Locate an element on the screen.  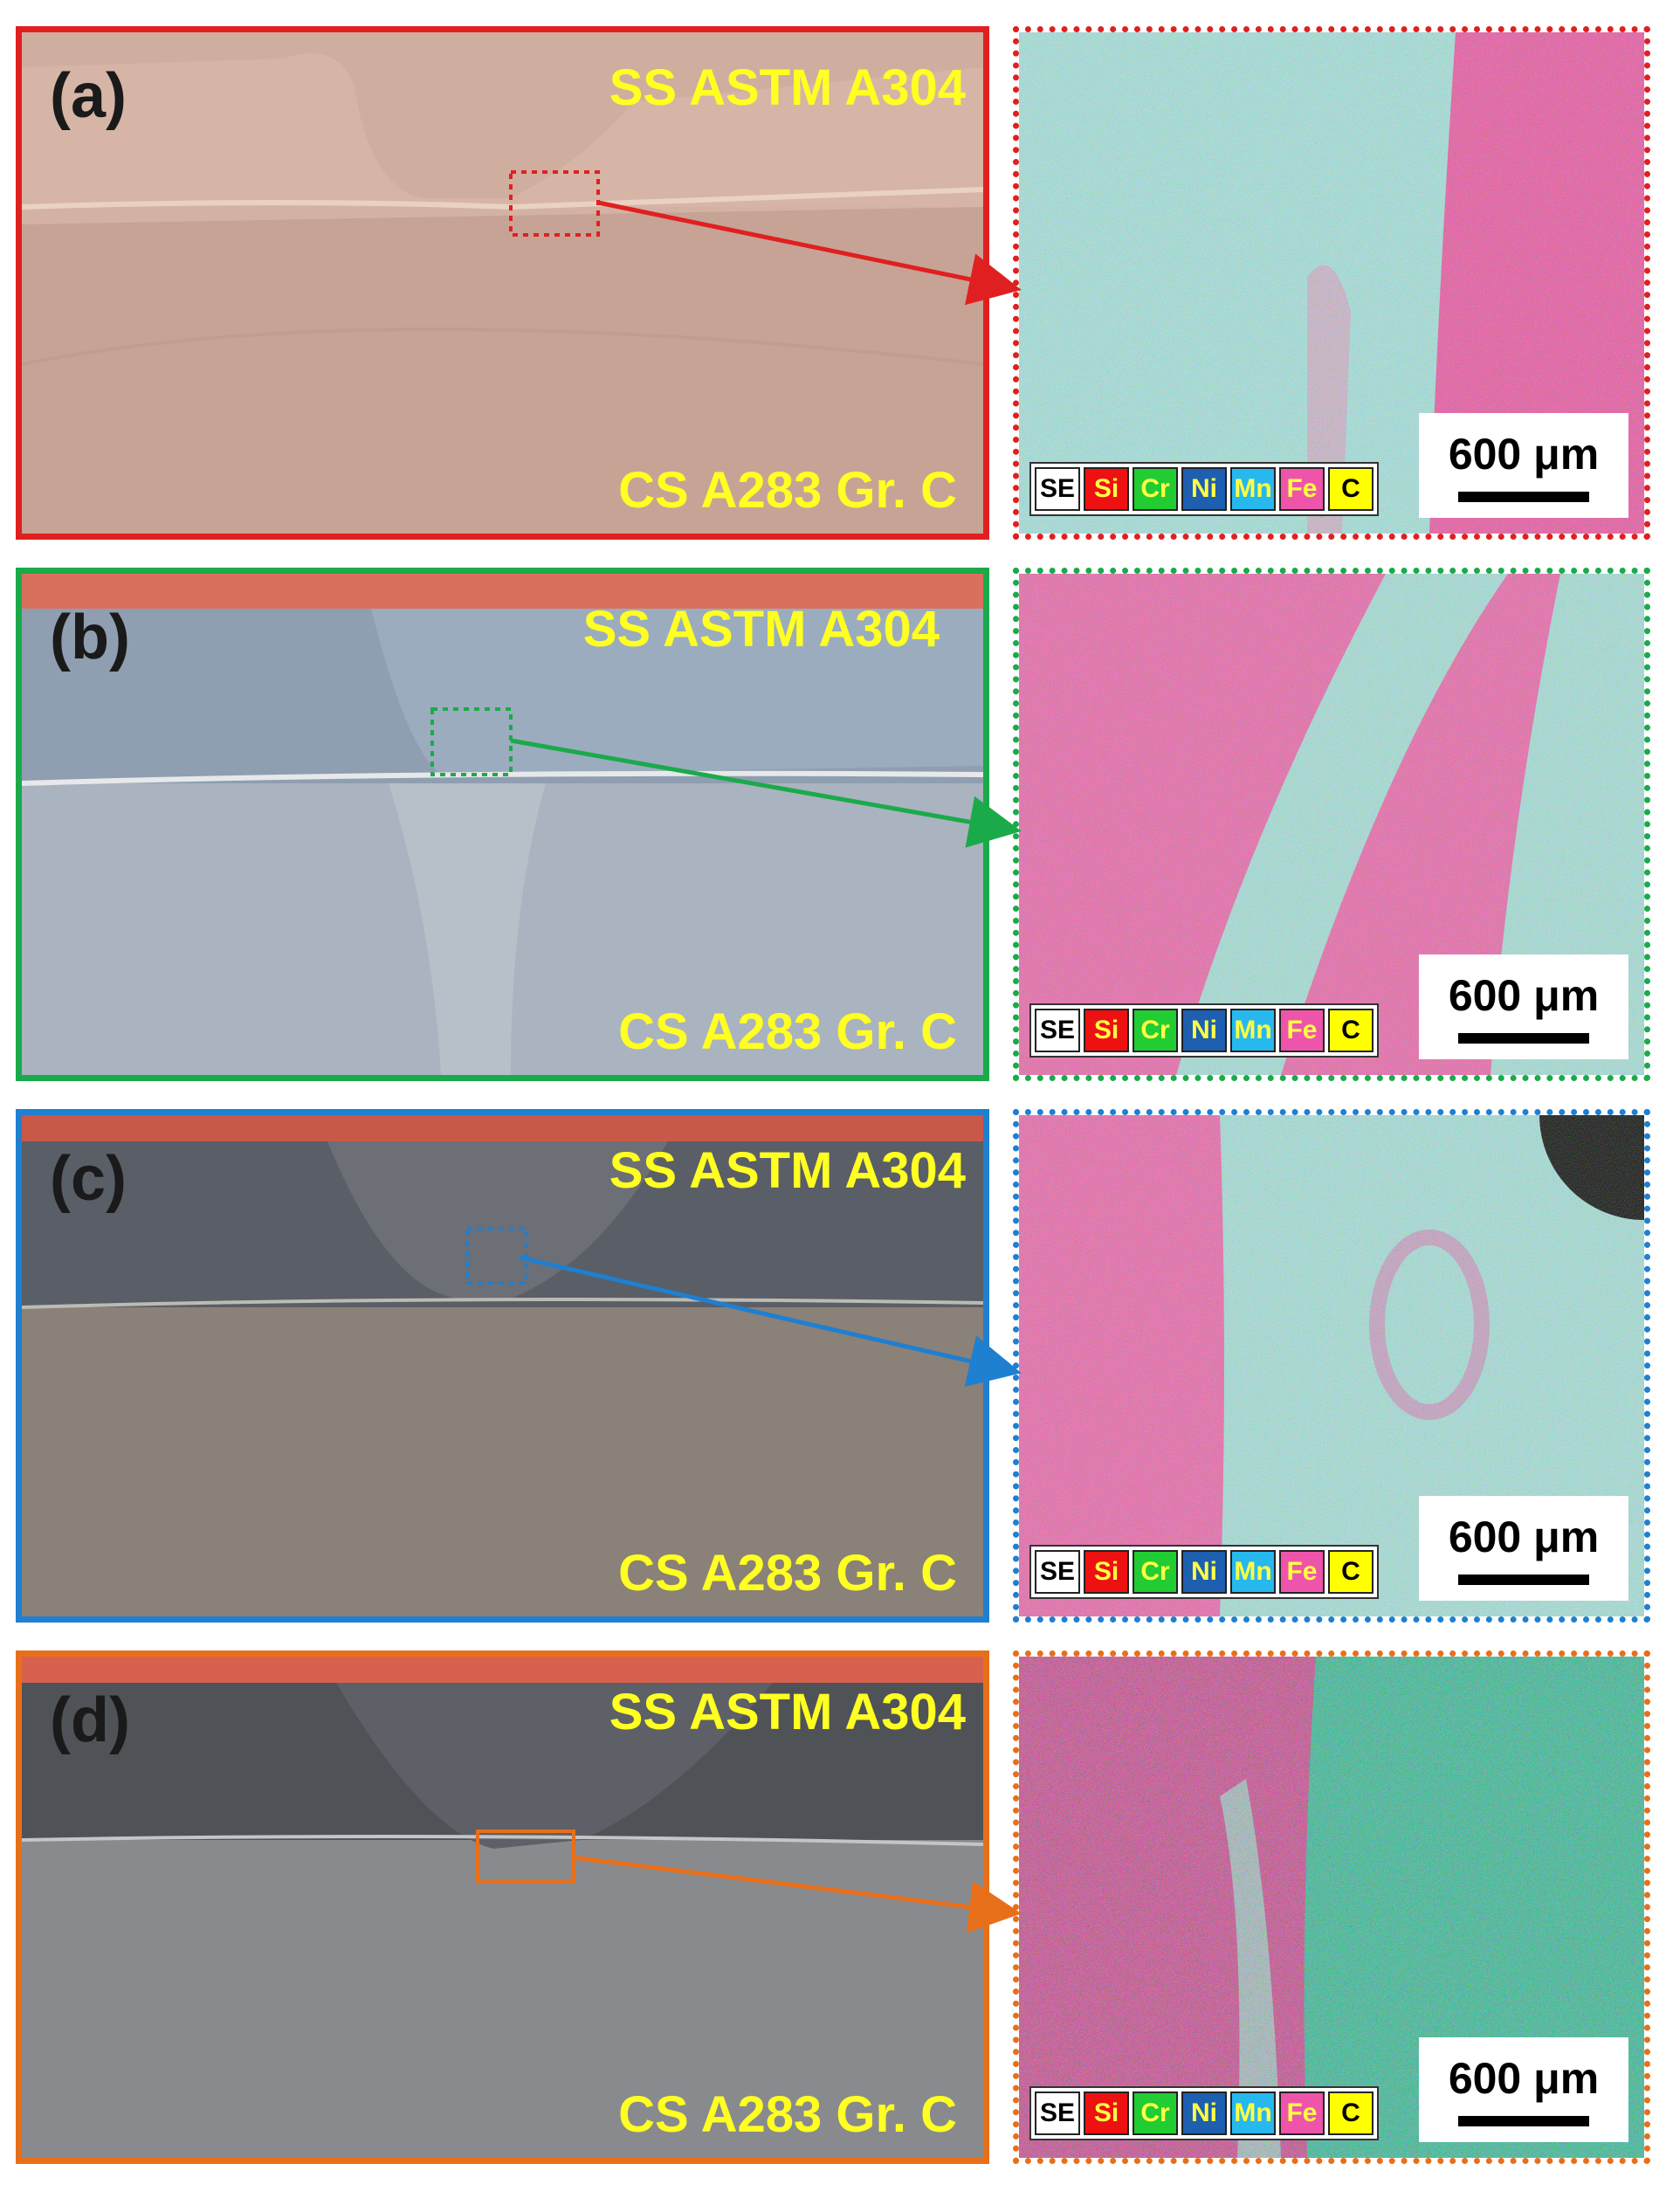
eds-map-d: SE Si Cr Ni Mn Fe C 600 μm is located at coordinates (1331, 1907).